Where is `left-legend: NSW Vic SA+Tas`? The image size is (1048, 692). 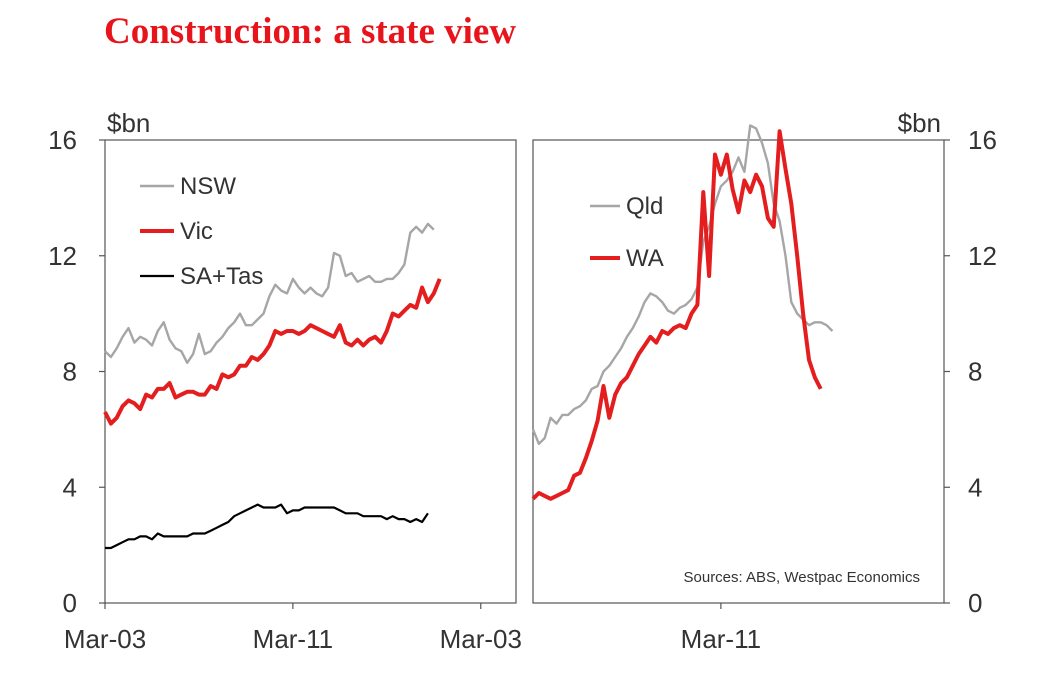 left-legend: NSW Vic SA+Tas is located at coordinates (201, 231).